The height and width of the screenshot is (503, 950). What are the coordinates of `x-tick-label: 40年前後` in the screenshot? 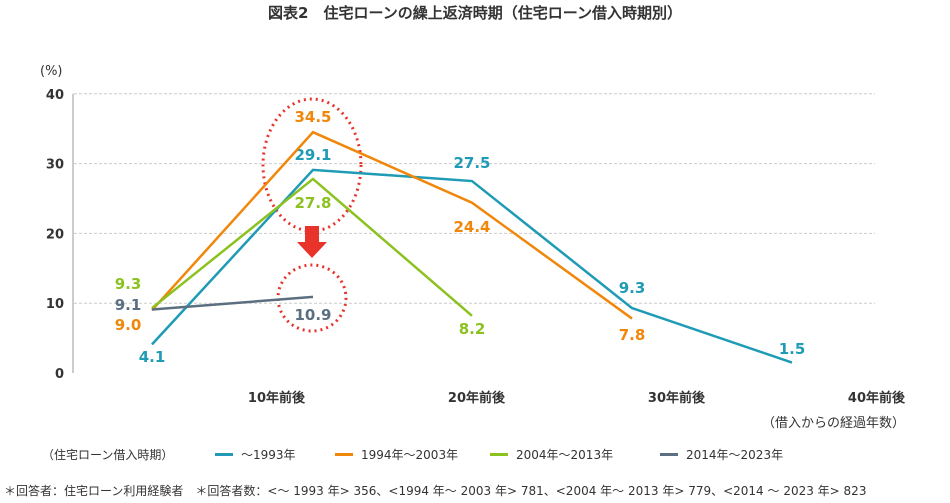 It's located at (877, 398).